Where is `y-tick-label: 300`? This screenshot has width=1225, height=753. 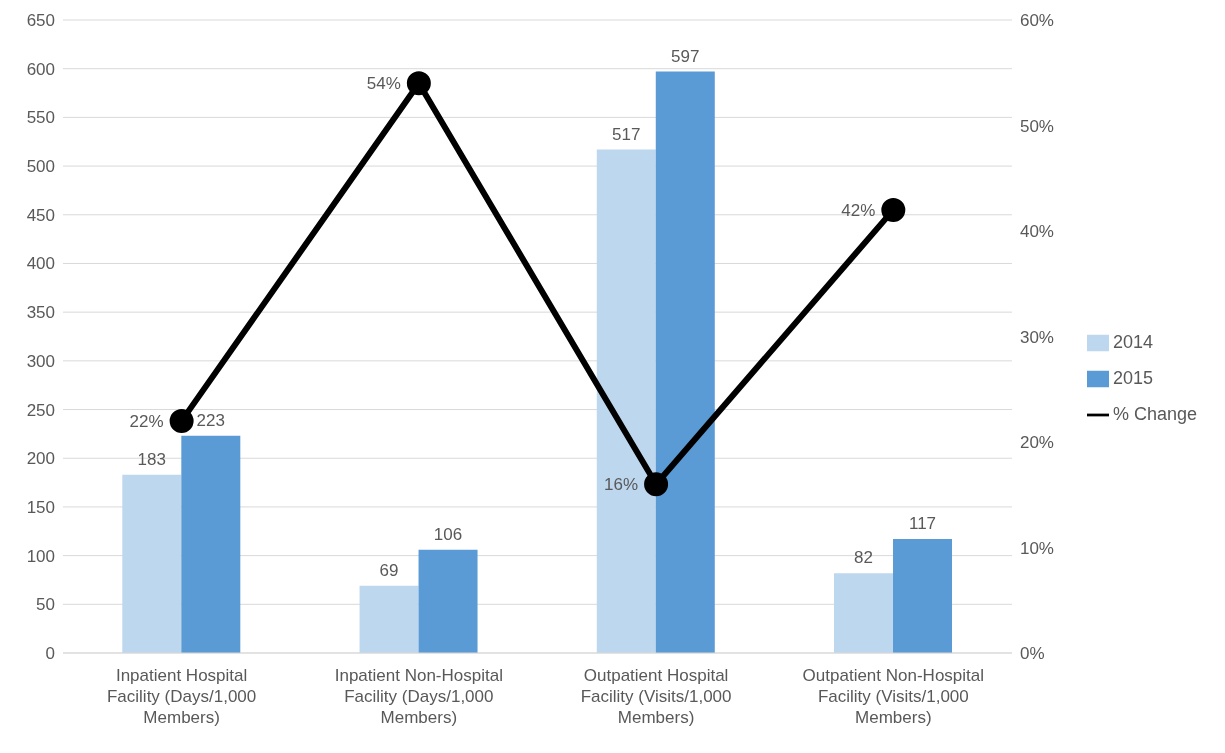
y-tick-label: 300 is located at coordinates (40, 361).